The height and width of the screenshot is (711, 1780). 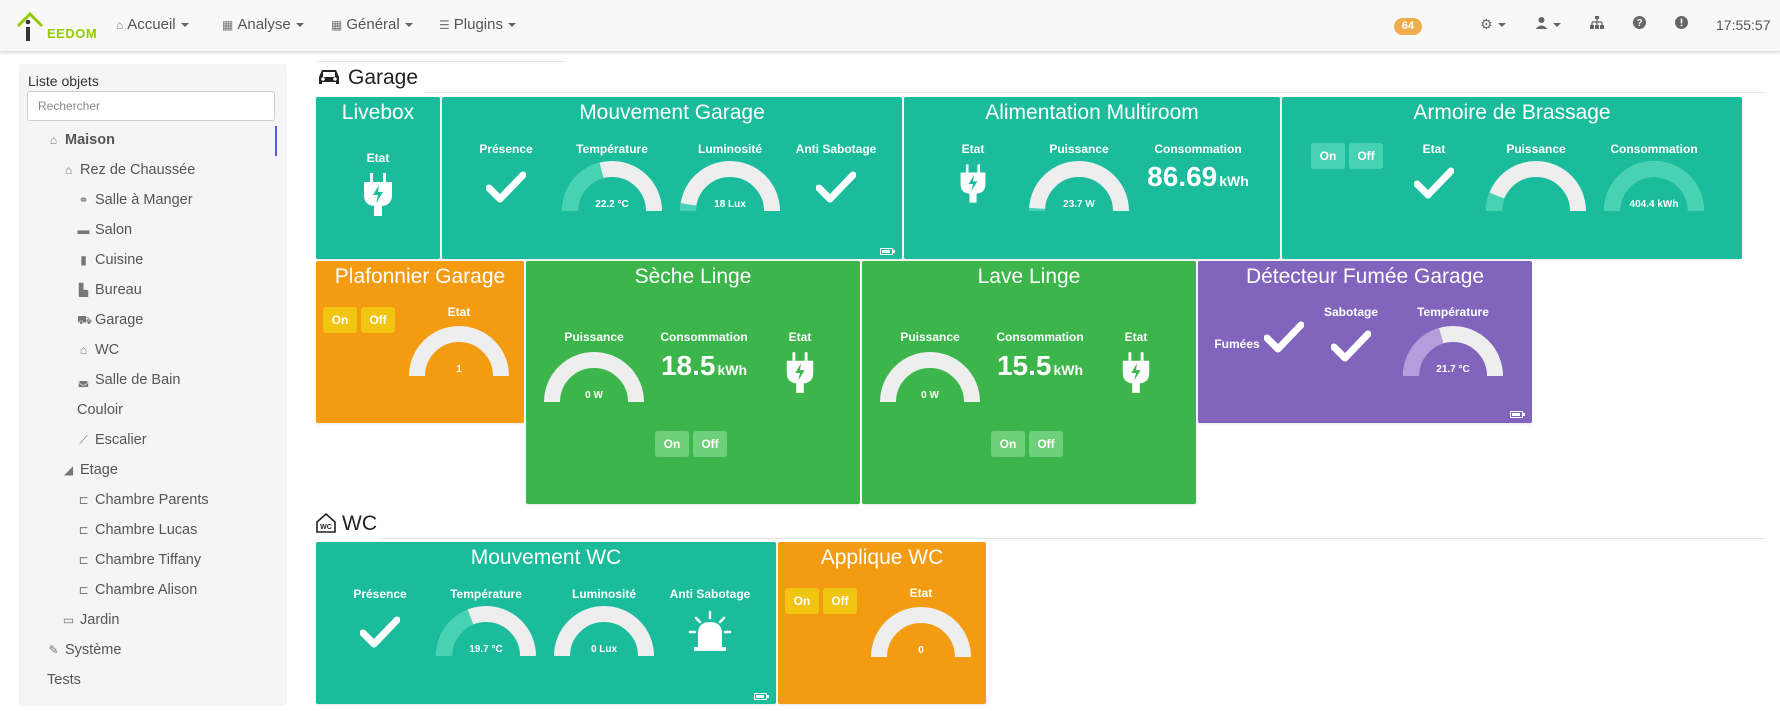 I want to click on info-icon, so click(x=1681, y=22).